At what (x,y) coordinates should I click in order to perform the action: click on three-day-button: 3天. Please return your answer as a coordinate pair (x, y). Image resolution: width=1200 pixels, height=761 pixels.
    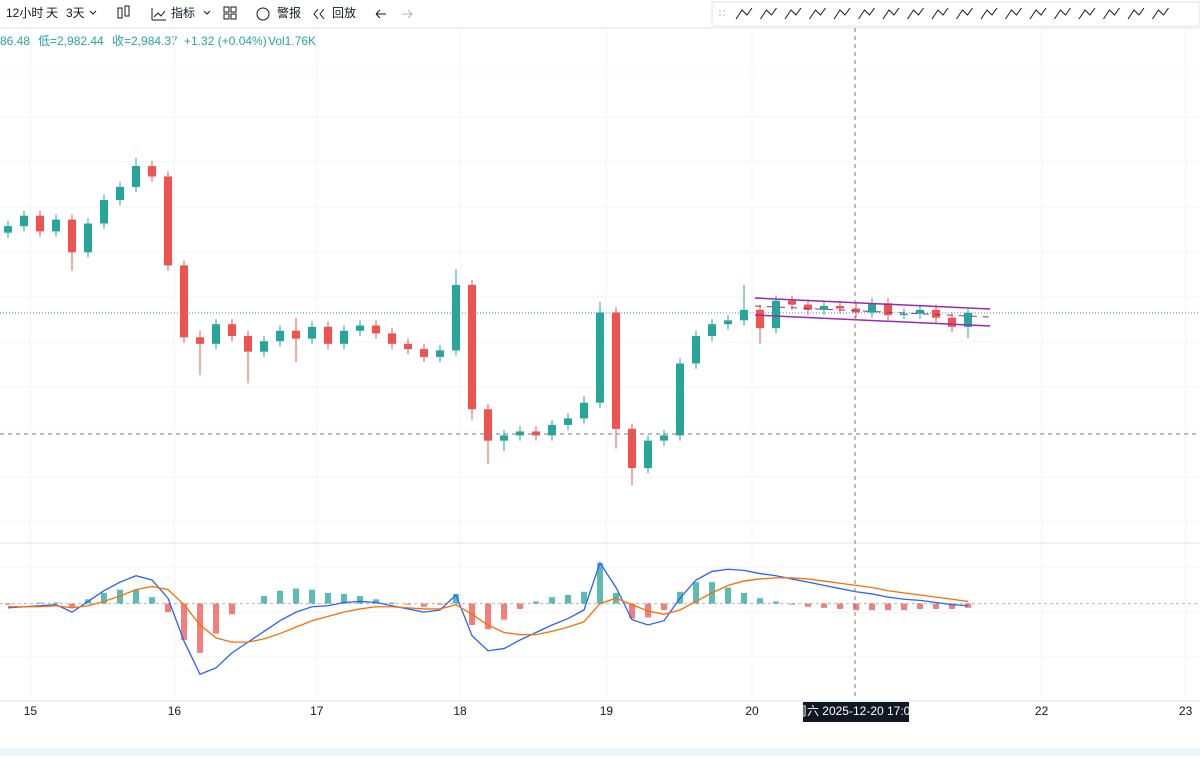
    Looking at the image, I should click on (75, 13).